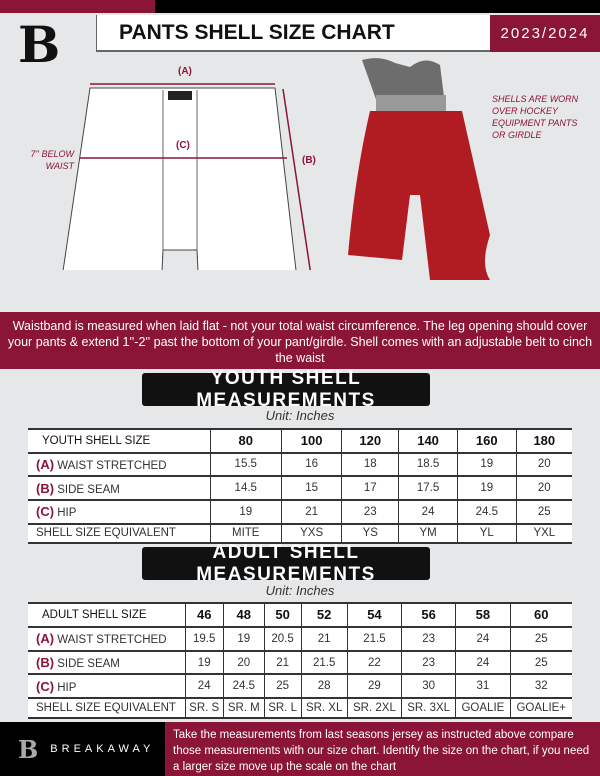 The image size is (600, 776). I want to click on table-cell: SR. M, so click(243, 708).